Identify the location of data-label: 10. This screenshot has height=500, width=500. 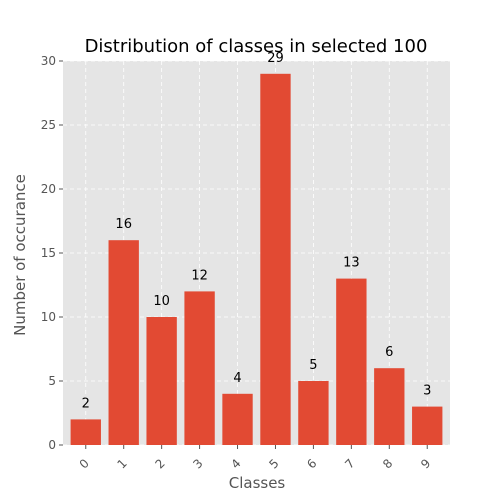
(161, 301).